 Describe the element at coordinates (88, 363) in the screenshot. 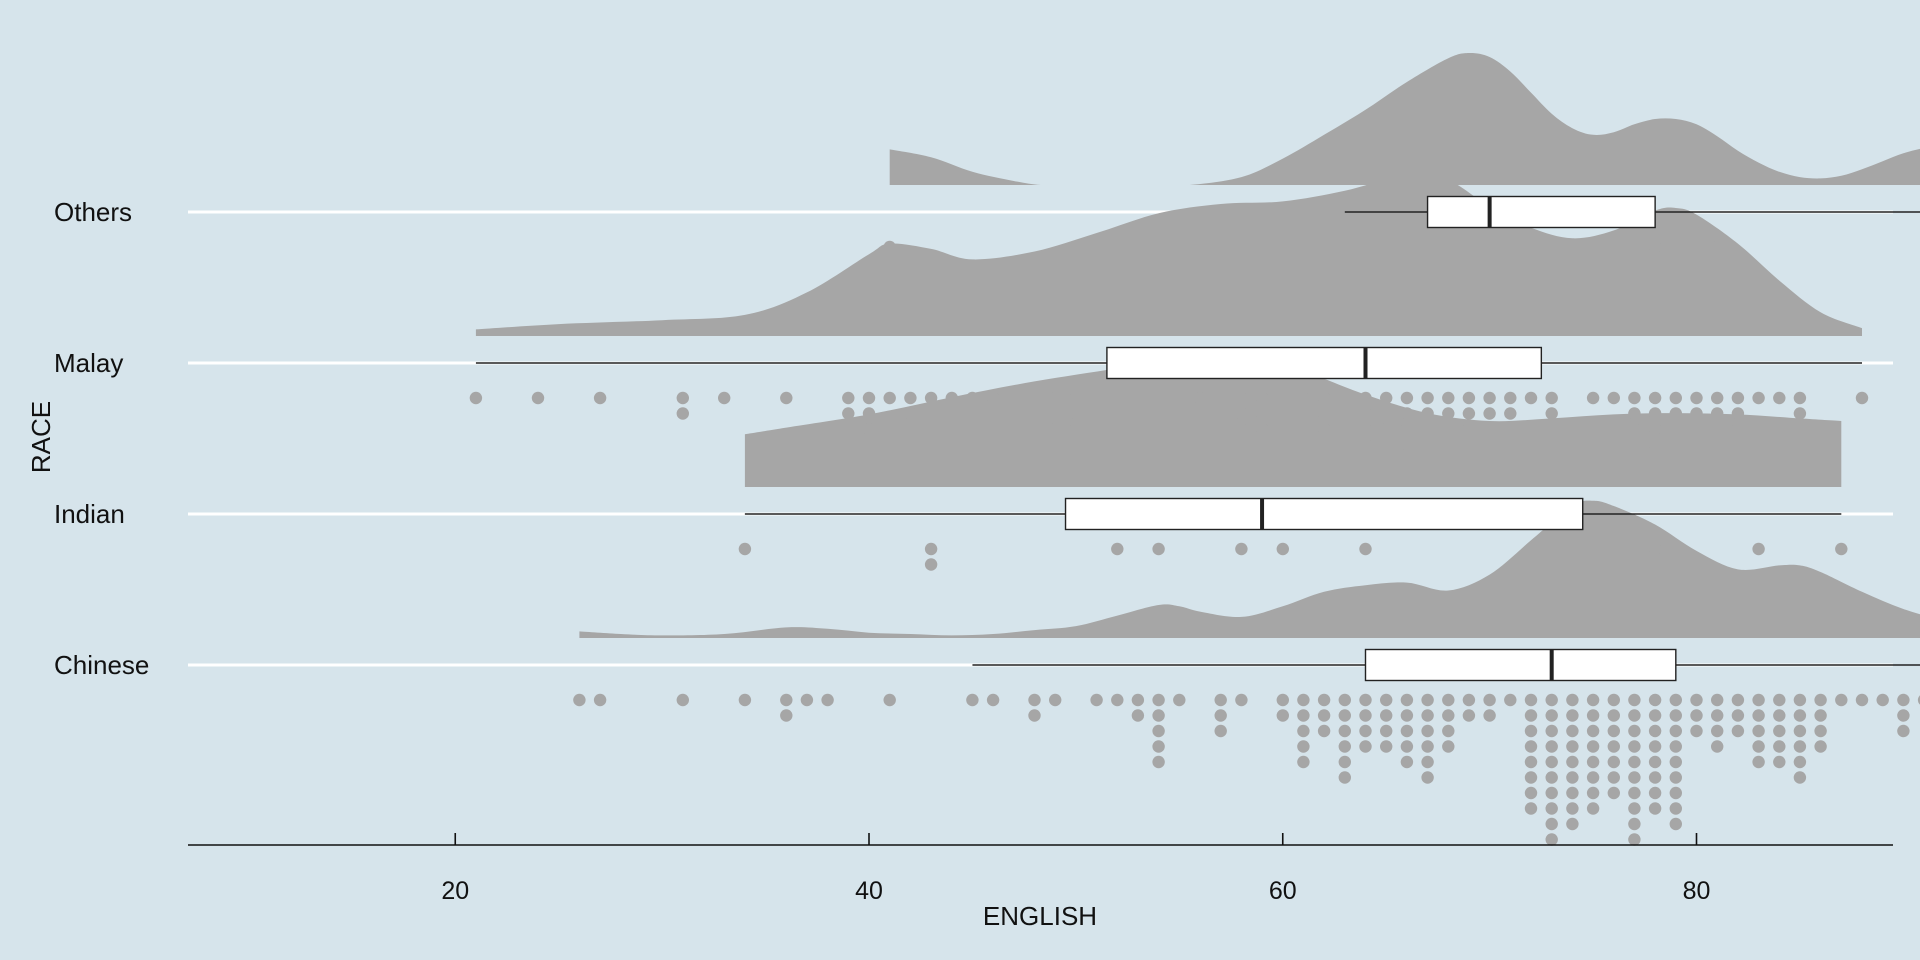

I see `category-label-malay: Malay` at that location.